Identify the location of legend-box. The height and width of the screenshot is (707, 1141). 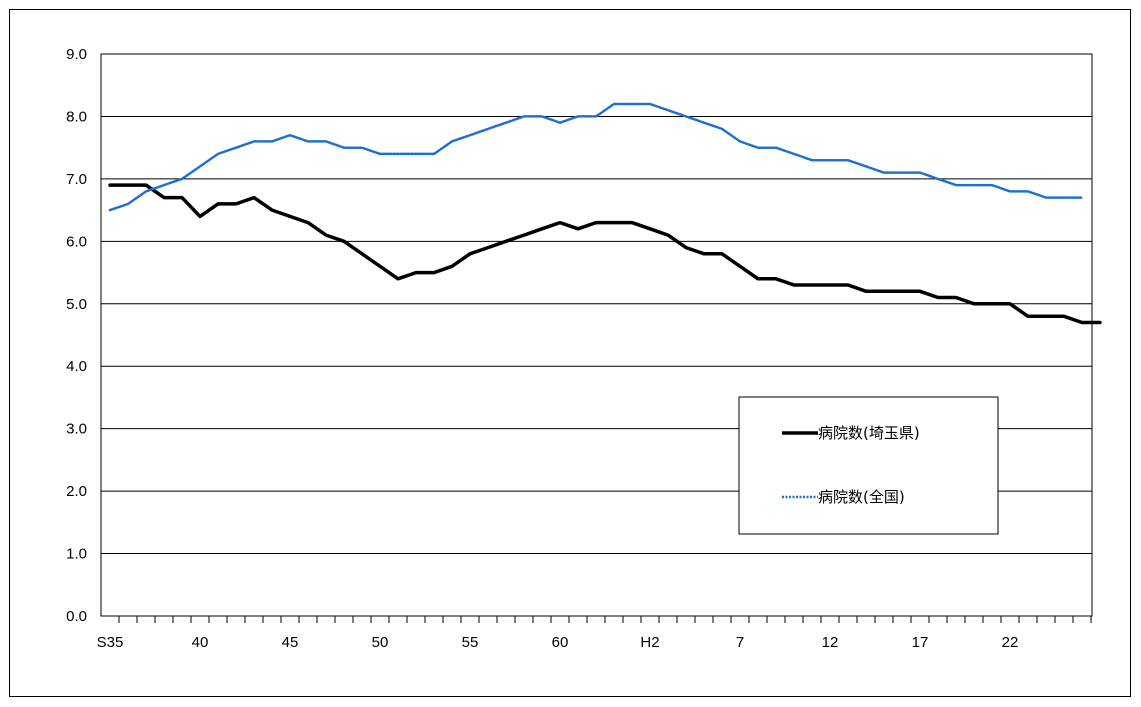
(868, 465).